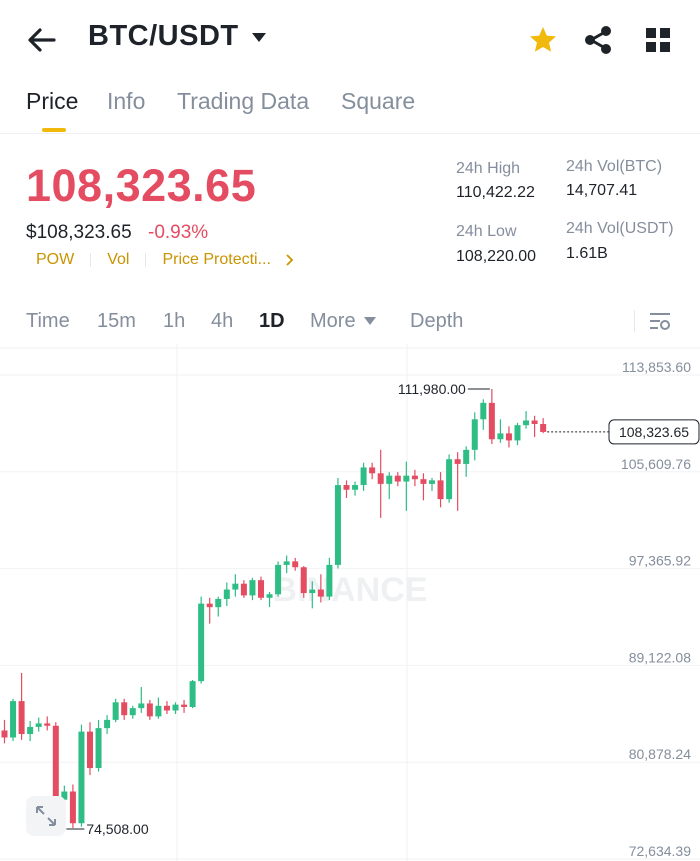 Image resolution: width=700 pixels, height=861 pixels. What do you see at coordinates (163, 36) in the screenshot?
I see `pair-title: BTC/USDT` at bounding box center [163, 36].